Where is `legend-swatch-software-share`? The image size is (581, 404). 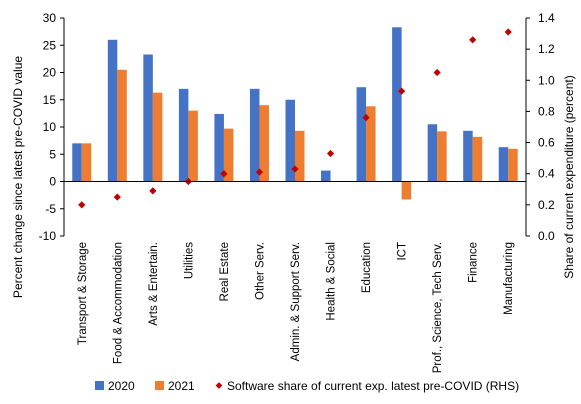
legend-swatch-software-share is located at coordinates (219, 385).